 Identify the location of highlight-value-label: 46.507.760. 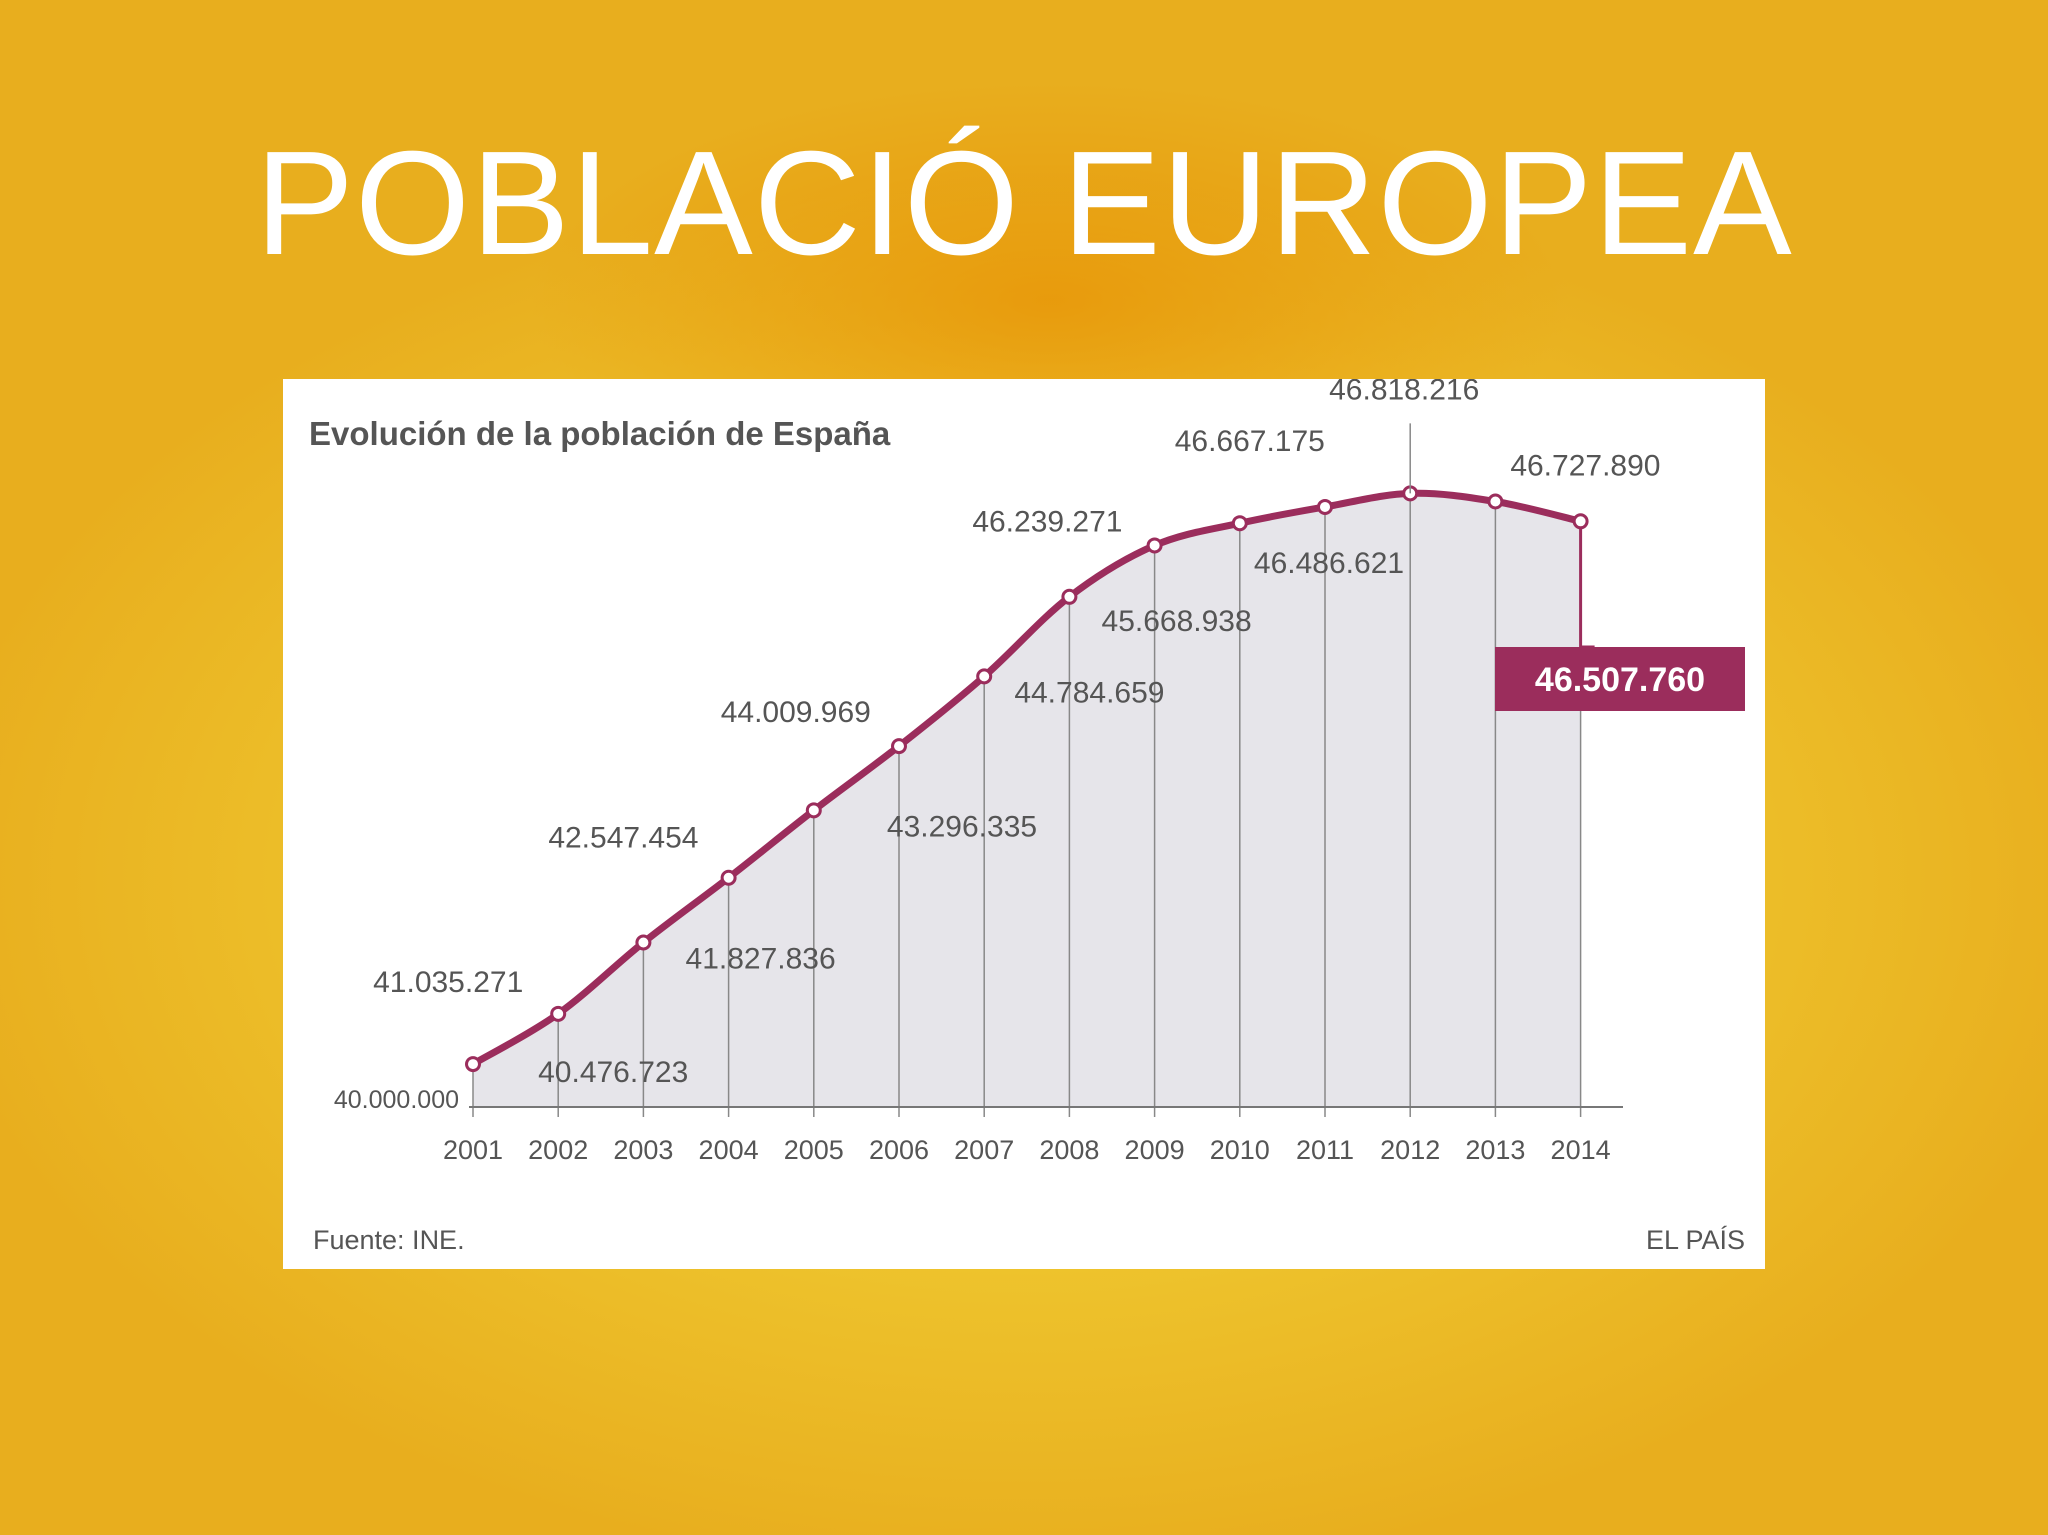
(1620, 680).